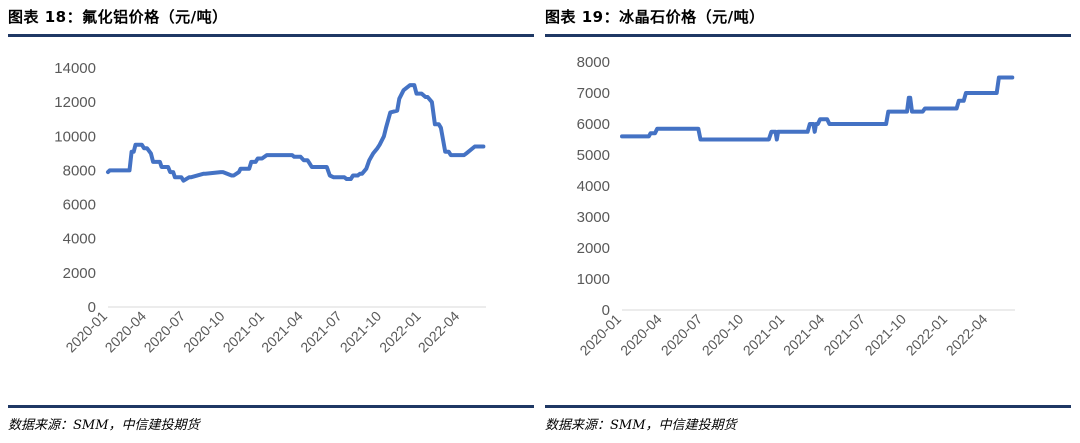  I want to click on y-tick-label: 10000, so click(75, 136).